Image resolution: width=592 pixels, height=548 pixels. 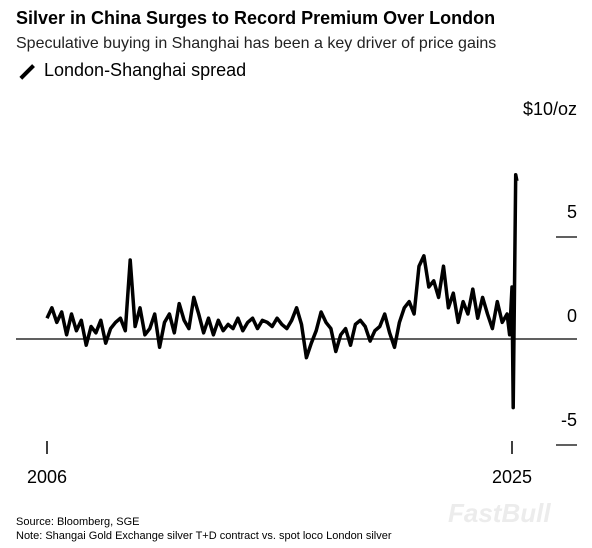 What do you see at coordinates (572, 316) in the screenshot?
I see `y-tick-label: 0` at bounding box center [572, 316].